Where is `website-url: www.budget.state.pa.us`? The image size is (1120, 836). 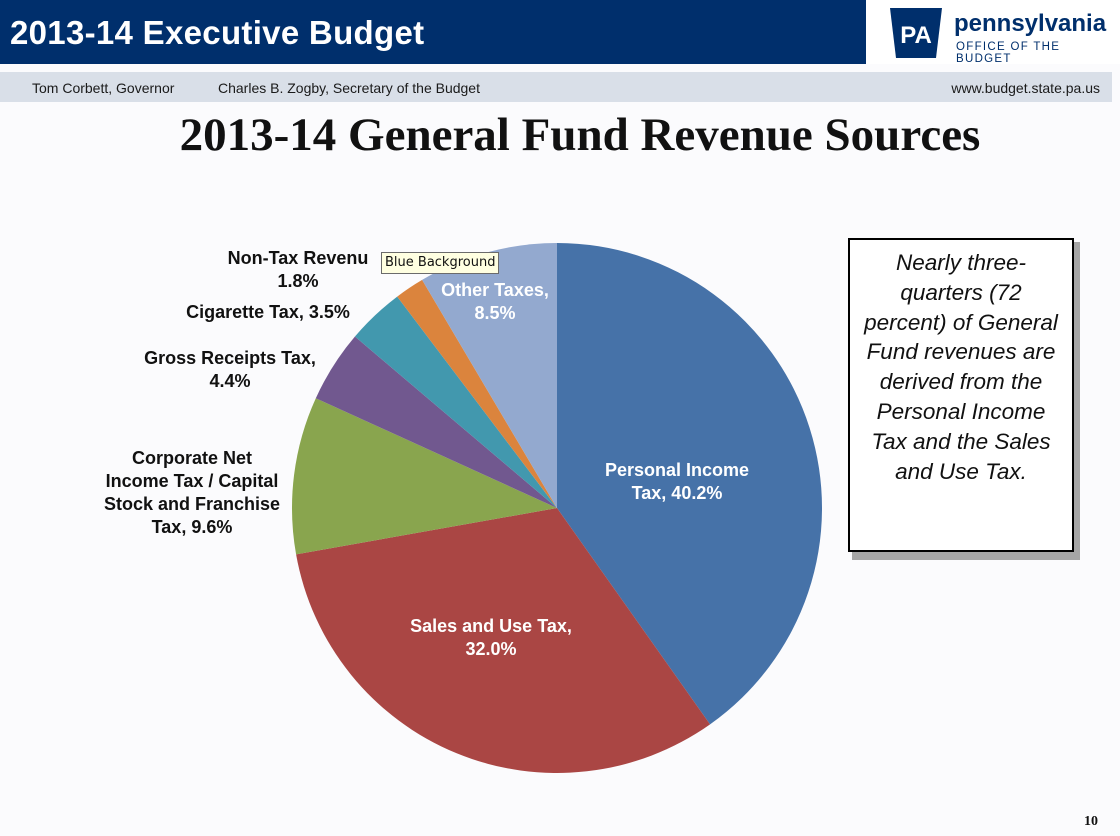 website-url: www.budget.state.pa.us is located at coordinates (1025, 88).